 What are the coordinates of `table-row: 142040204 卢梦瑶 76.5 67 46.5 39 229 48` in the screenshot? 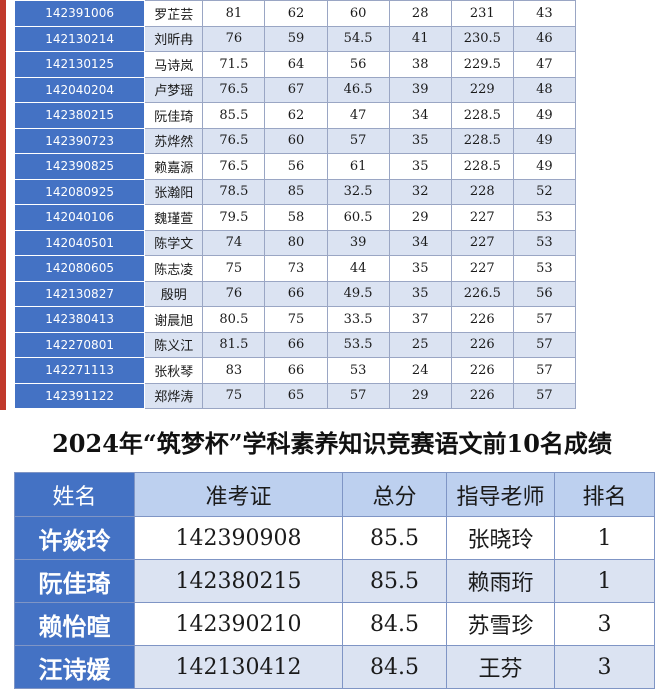 It's located at (295, 89).